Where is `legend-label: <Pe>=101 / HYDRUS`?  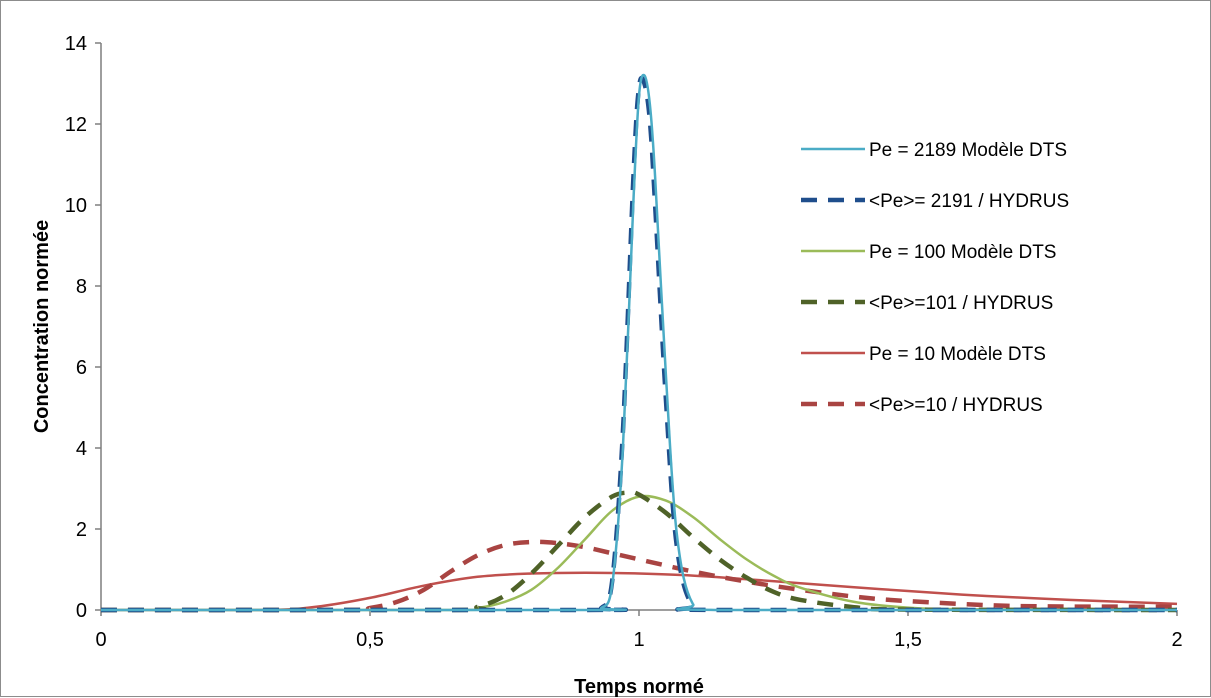 legend-label: <Pe>=101 / HYDRUS is located at coordinates (961, 303).